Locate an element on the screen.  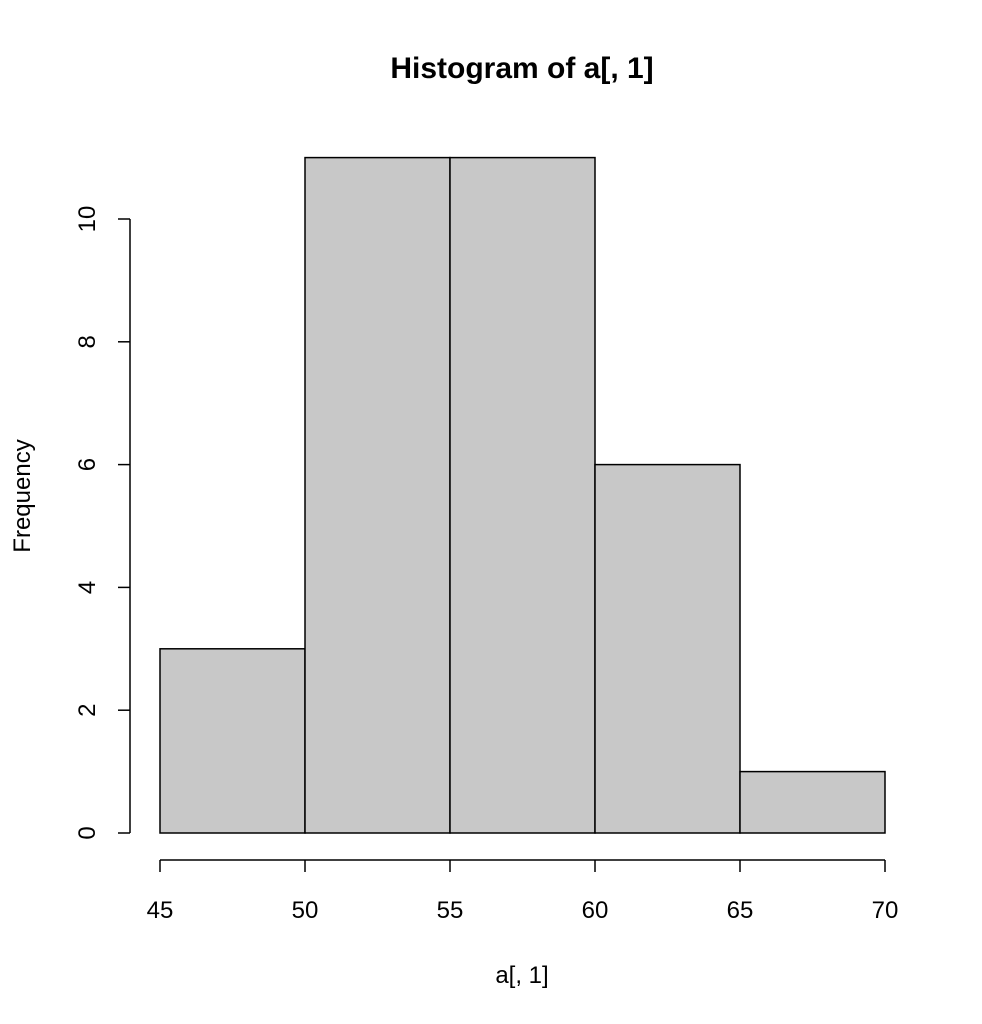
x-tick-label-65: 65 is located at coordinates (740, 910).